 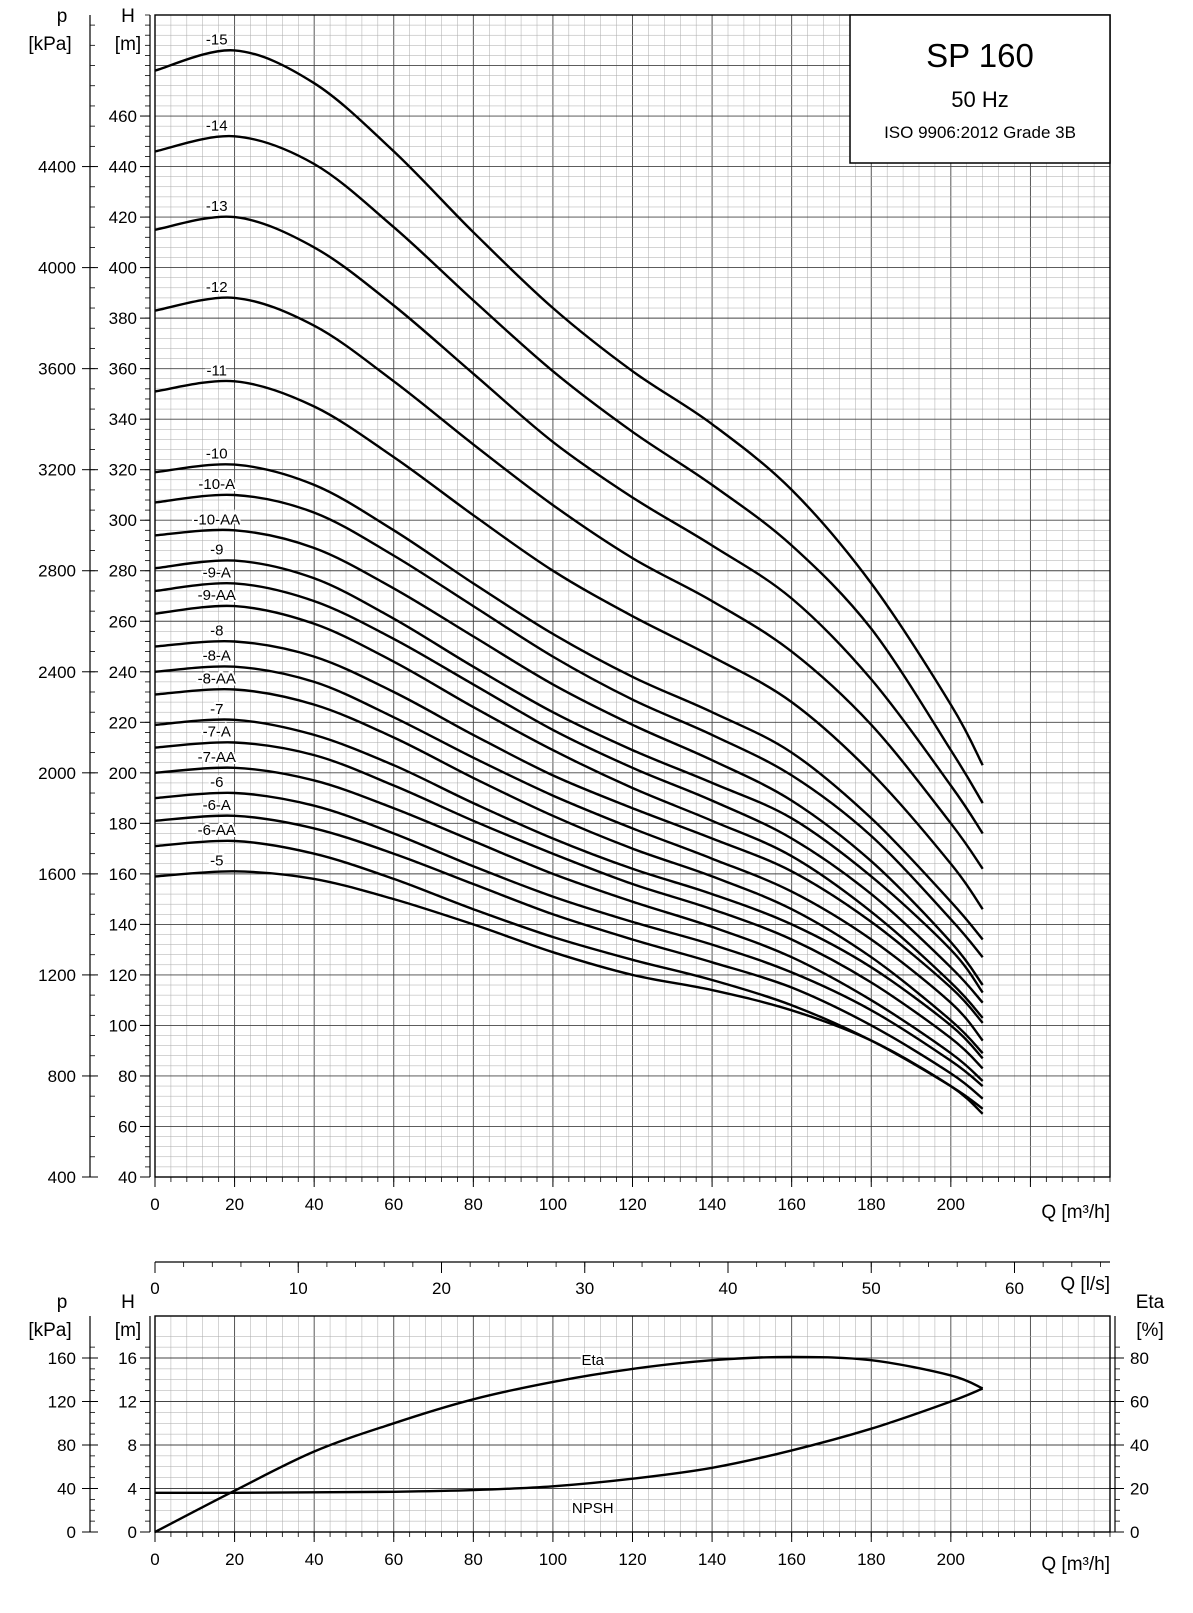 What do you see at coordinates (123, 823) in the screenshot?
I see `h-tick-label: 180` at bounding box center [123, 823].